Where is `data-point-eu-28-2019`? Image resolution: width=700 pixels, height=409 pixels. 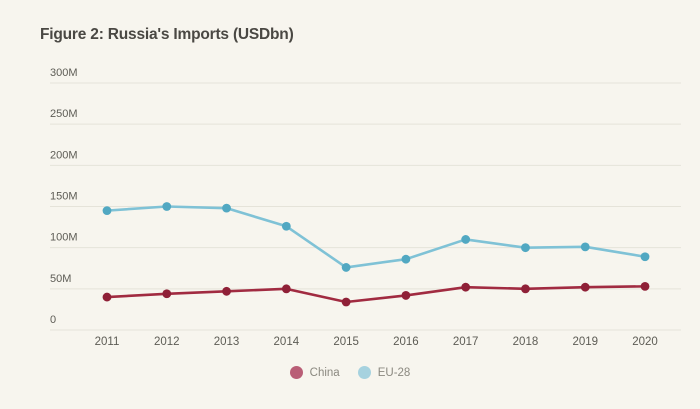
data-point-eu-28-2019 is located at coordinates (585, 247).